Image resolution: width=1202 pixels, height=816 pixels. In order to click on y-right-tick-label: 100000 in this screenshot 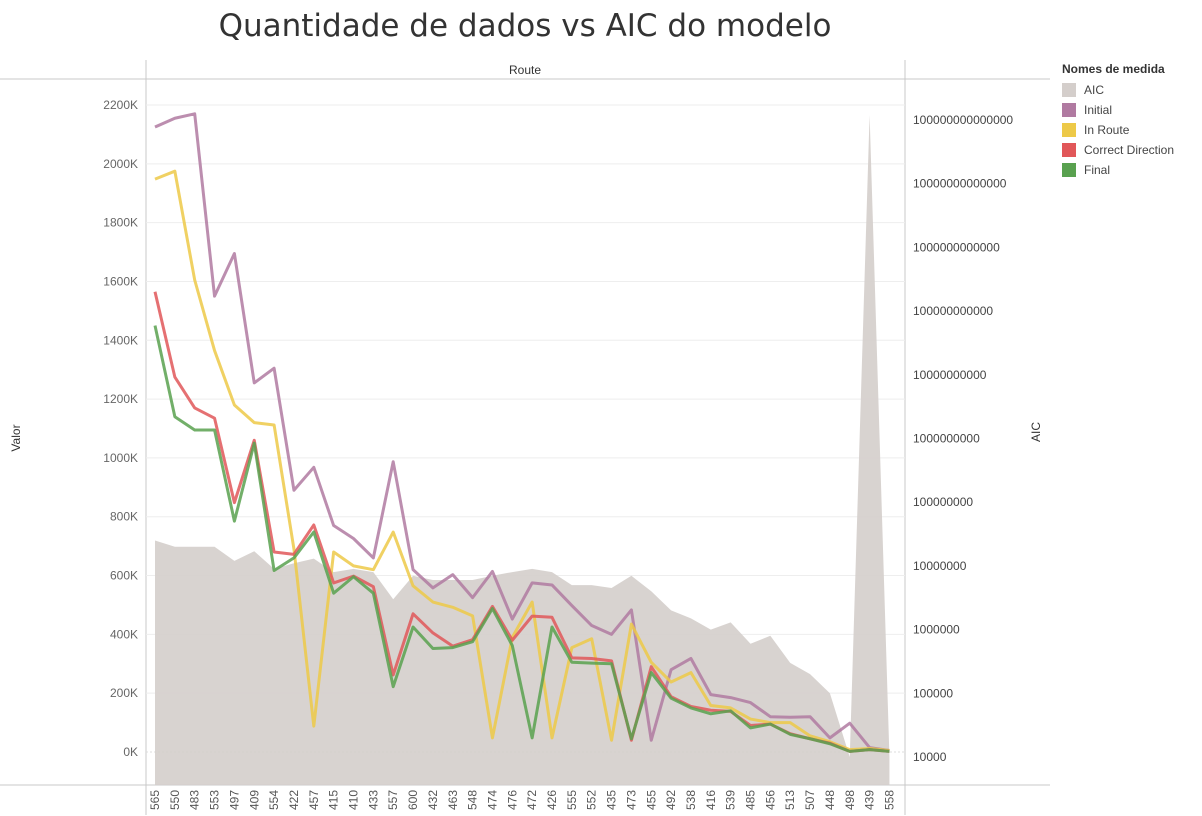, I will do `click(933, 693)`.